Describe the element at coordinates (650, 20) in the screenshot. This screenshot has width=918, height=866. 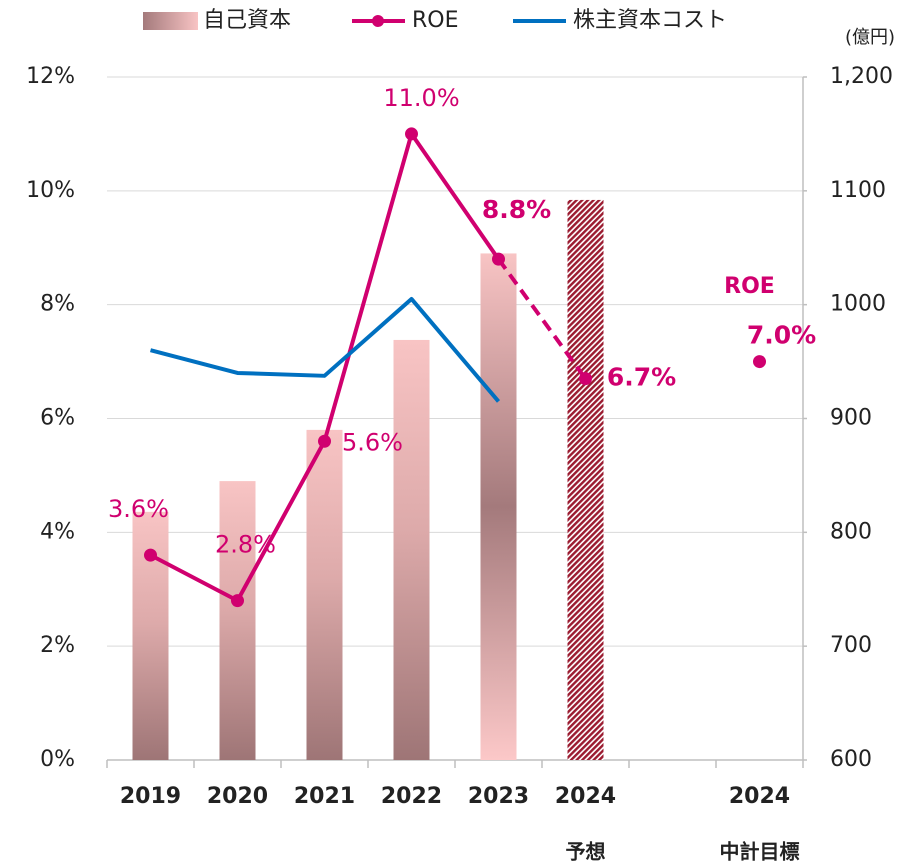
I see `legend-label: 株主資本コスト` at that location.